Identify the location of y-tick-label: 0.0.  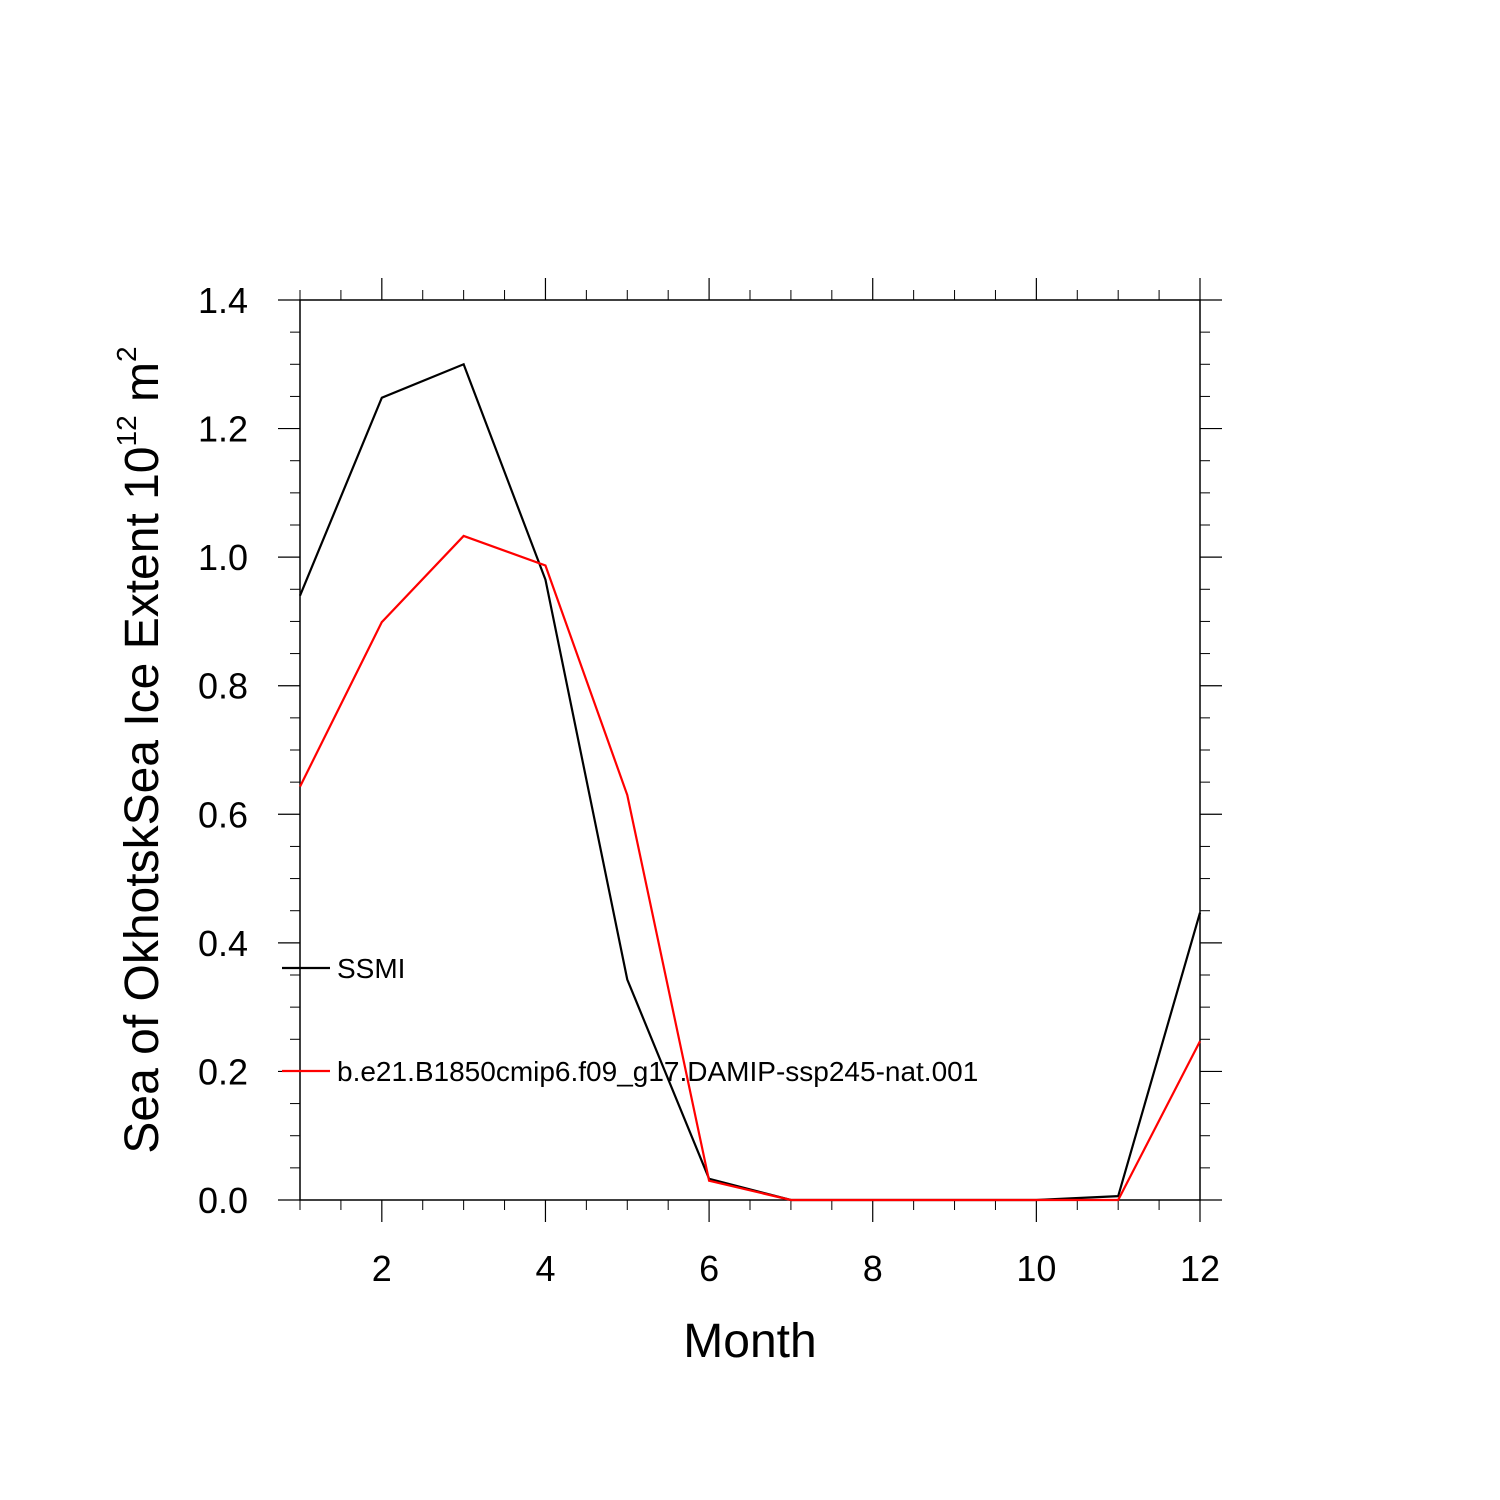
(223, 1200).